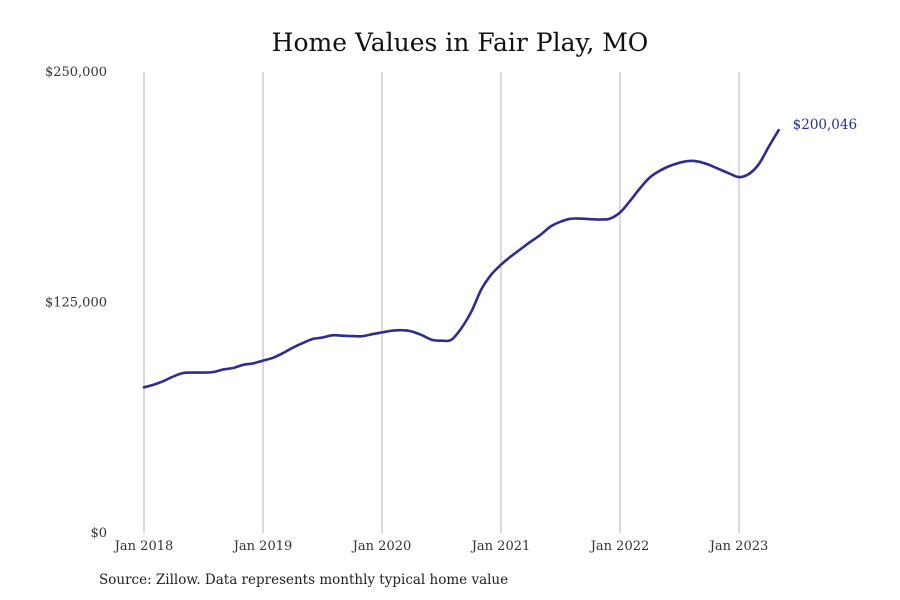  I want to click on y-tick-label: $250,000, so click(76, 72).